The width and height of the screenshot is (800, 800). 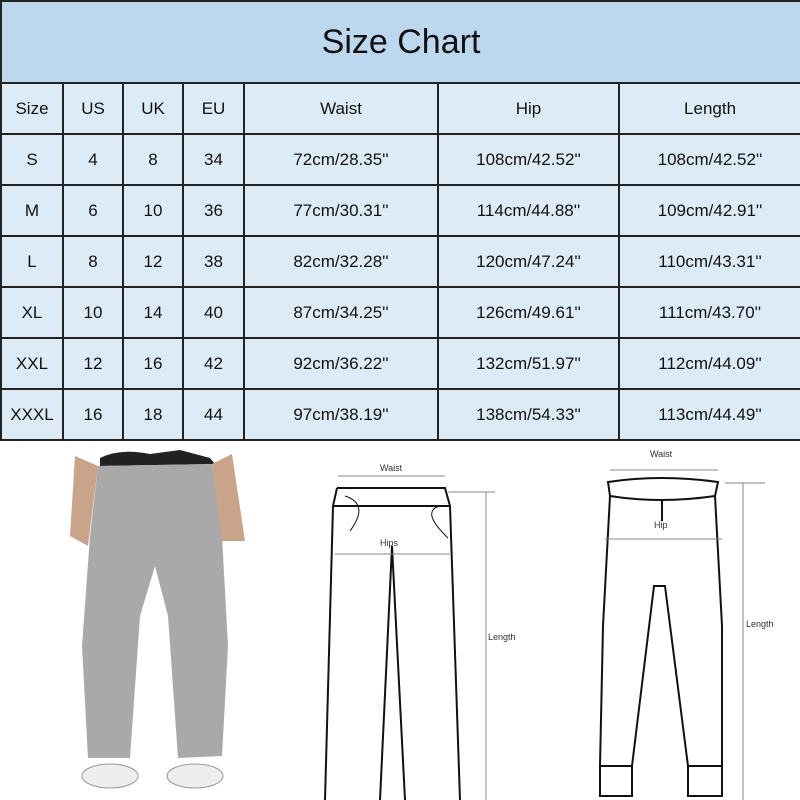 I want to click on table-cell: 14, so click(x=153, y=312).